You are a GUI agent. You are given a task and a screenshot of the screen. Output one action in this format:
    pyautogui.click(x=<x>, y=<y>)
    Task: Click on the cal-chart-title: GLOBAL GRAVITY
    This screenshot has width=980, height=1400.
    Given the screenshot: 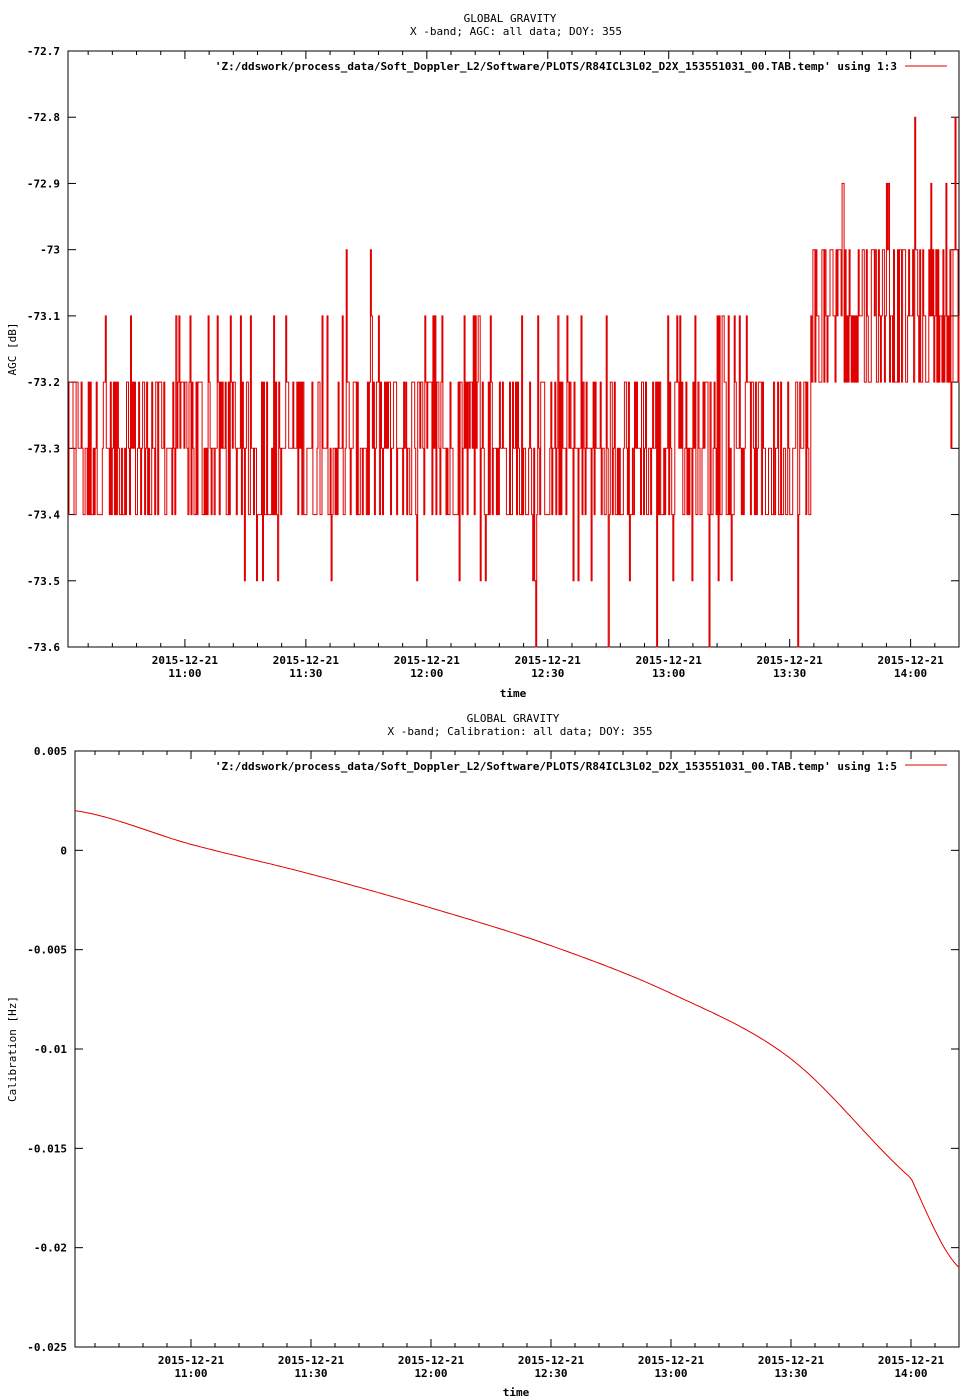 What is the action you would take?
    pyautogui.click(x=513, y=718)
    